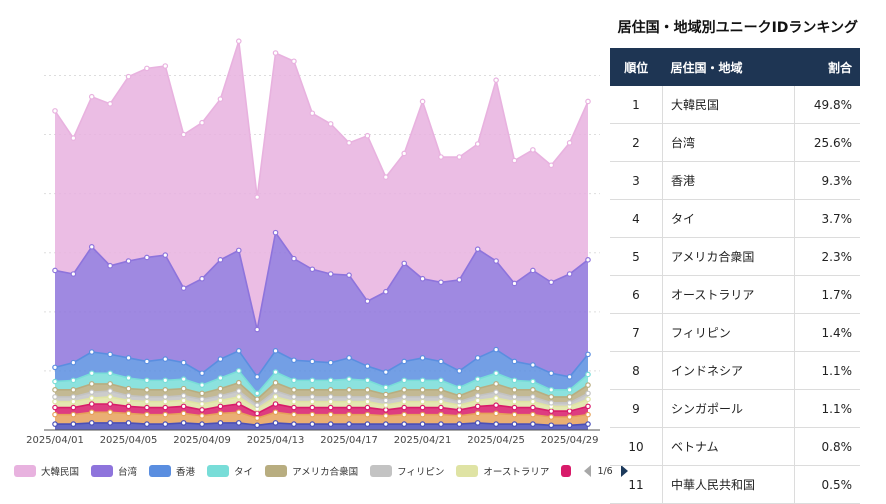  Describe the element at coordinates (128, 472) in the screenshot. I see `legend-label: 台湾` at that location.